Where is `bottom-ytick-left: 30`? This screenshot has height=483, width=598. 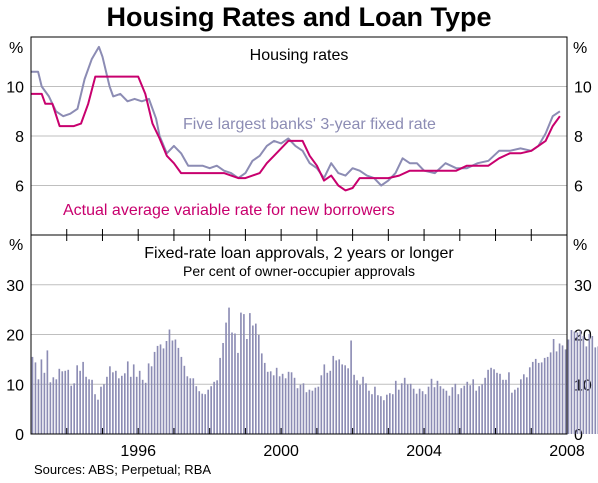
bottom-ytick-left: 30 is located at coordinates (15, 286).